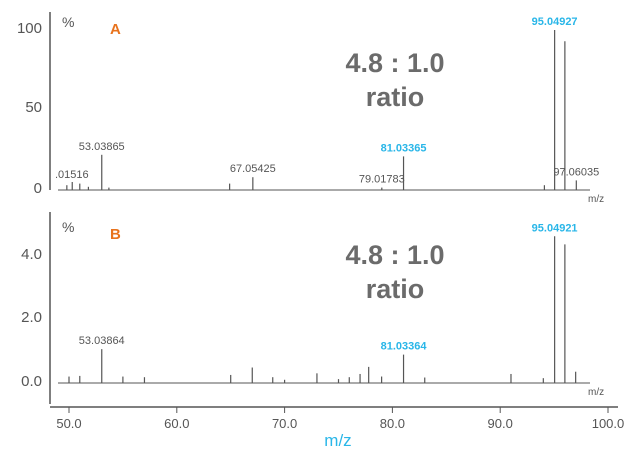  What do you see at coordinates (394, 255) in the screenshot?
I see `panel-b-ratio-value: 4.8 : 1.0` at bounding box center [394, 255].